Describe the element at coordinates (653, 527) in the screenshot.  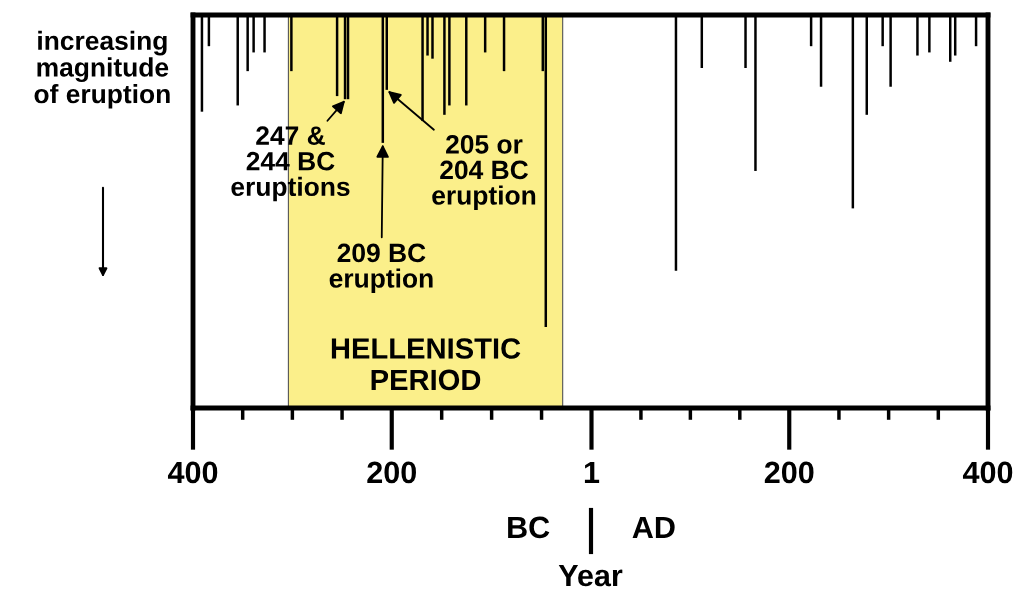
I see `text: AD` at that location.